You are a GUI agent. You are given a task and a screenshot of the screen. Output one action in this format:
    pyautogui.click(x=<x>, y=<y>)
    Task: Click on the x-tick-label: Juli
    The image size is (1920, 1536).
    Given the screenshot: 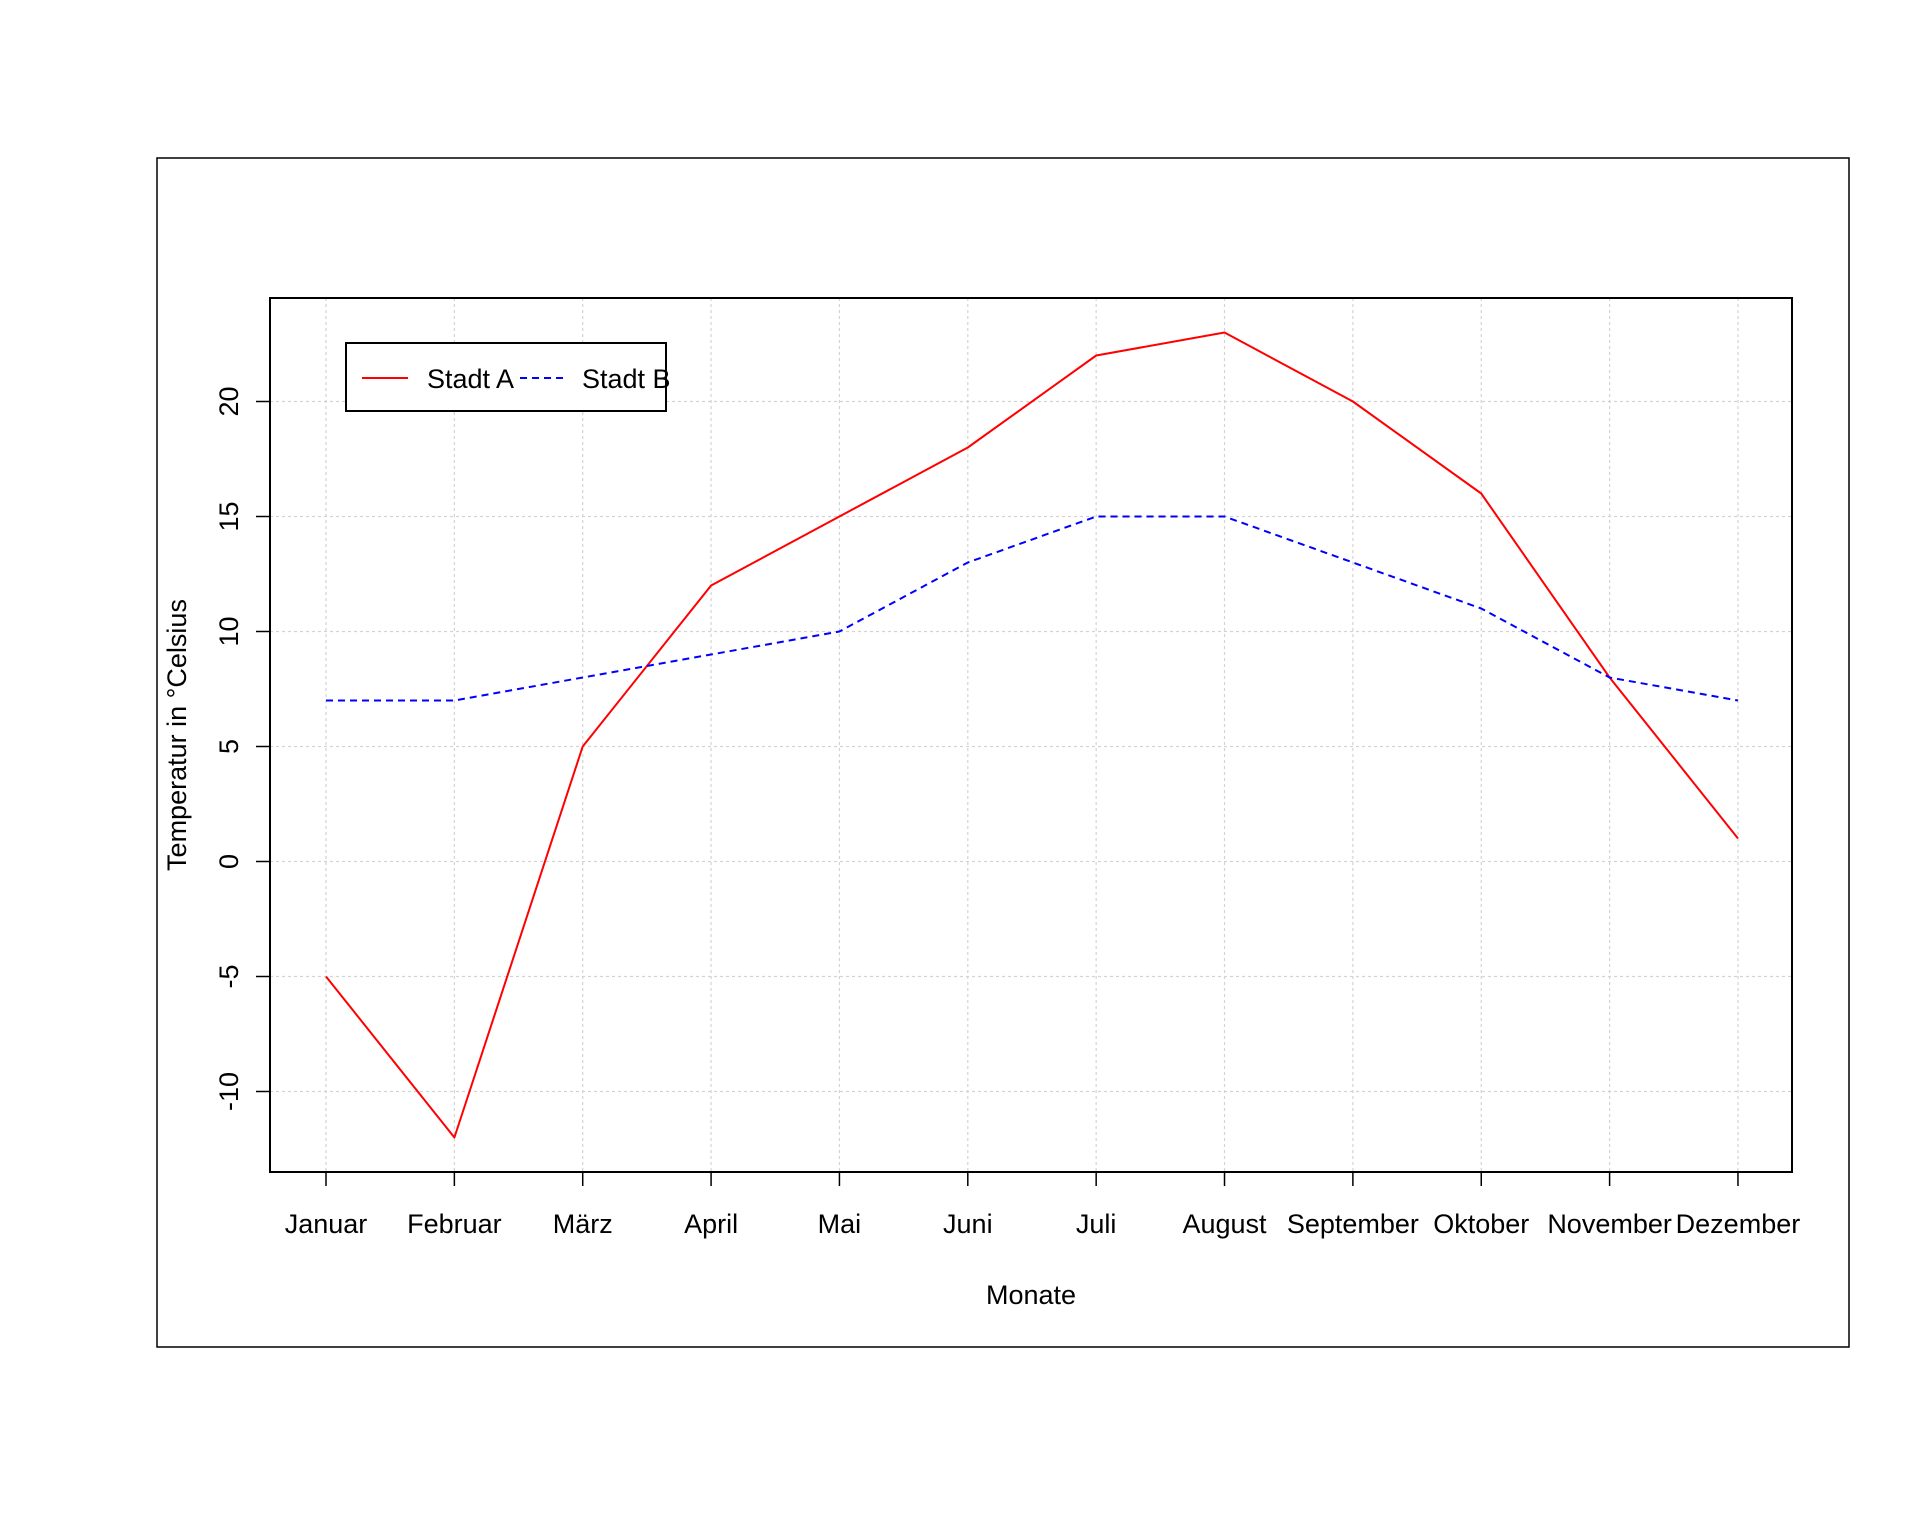 What is the action you would take?
    pyautogui.click(x=1096, y=1224)
    